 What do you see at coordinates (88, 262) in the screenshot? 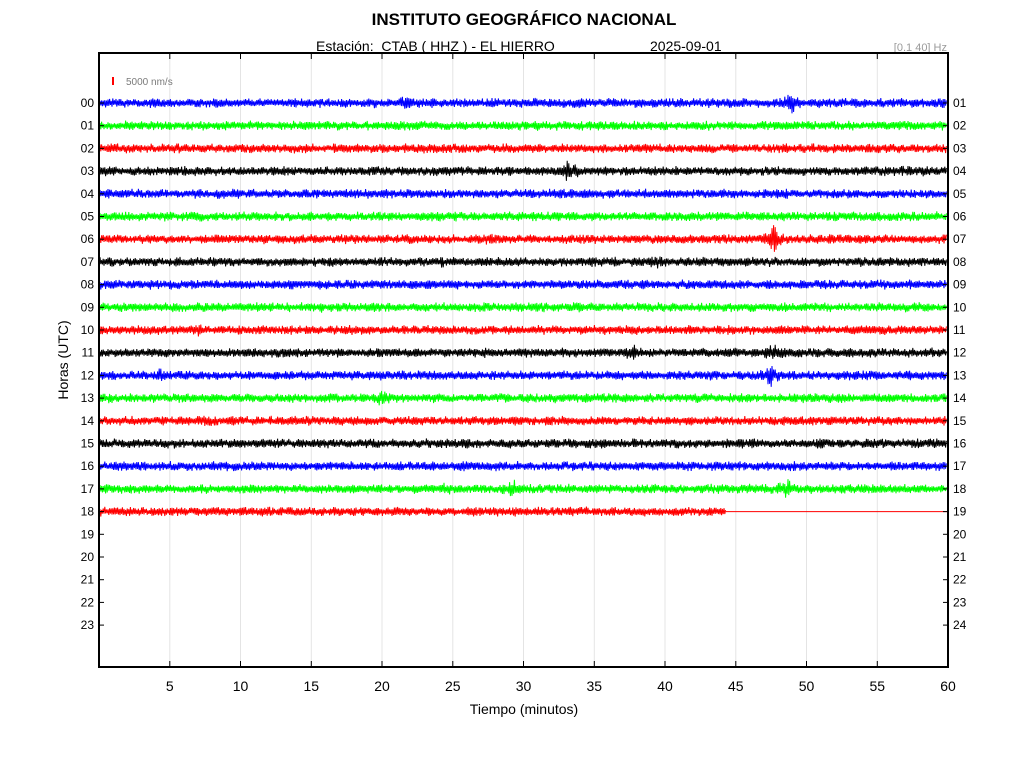
I see `hour-label-left: 07` at bounding box center [88, 262].